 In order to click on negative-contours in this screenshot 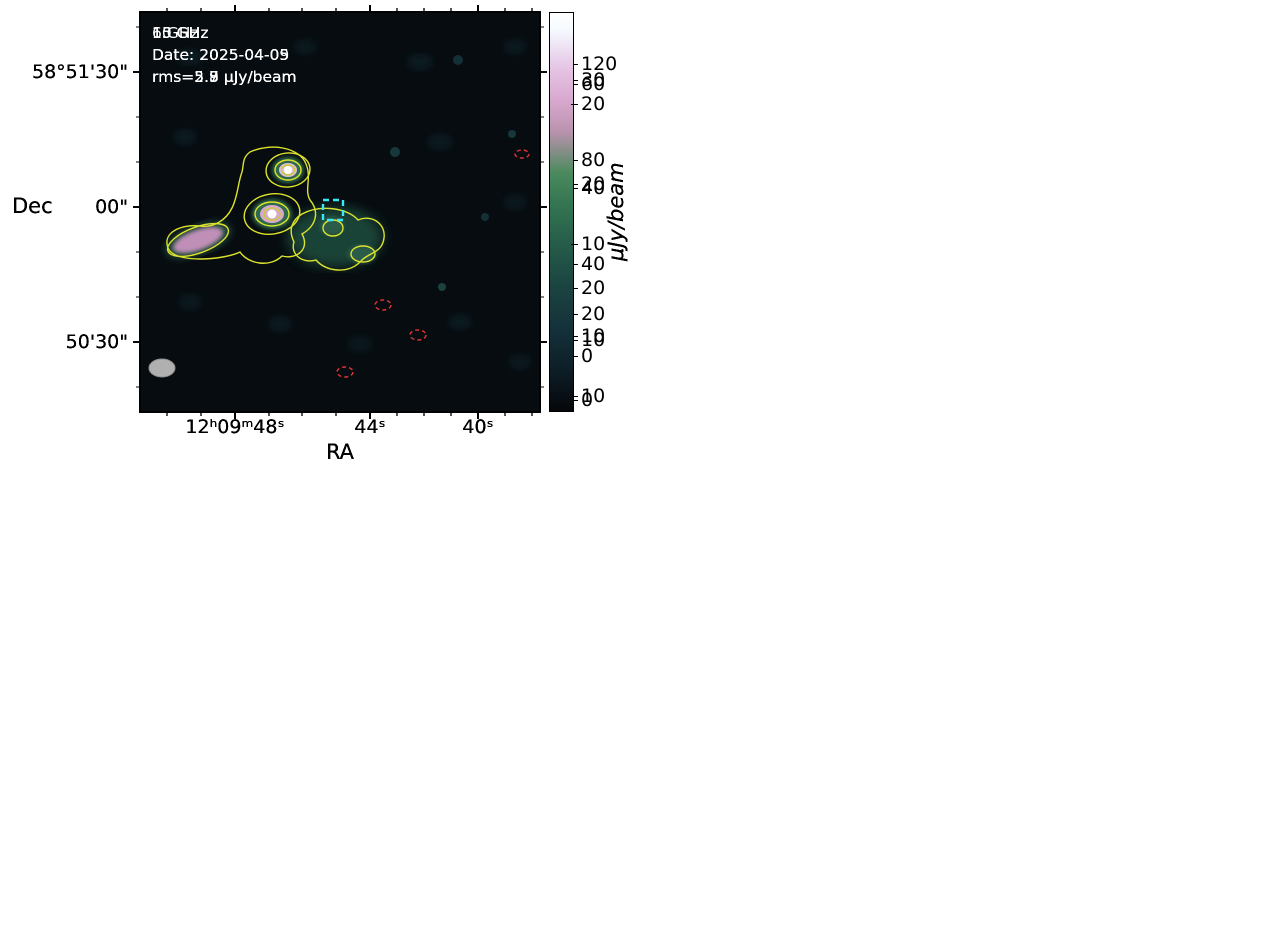, I will do `click(433, 263)`.